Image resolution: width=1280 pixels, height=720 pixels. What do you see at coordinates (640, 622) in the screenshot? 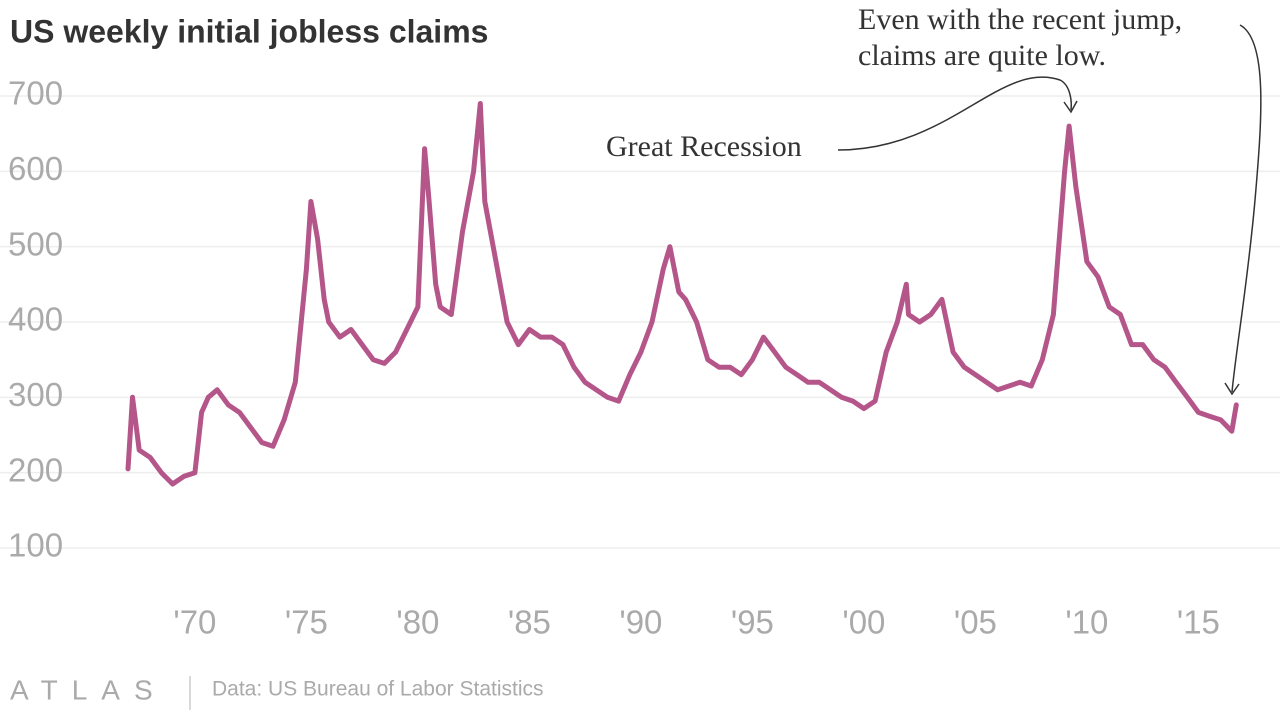
I see `x-tick-label: '90` at bounding box center [640, 622].